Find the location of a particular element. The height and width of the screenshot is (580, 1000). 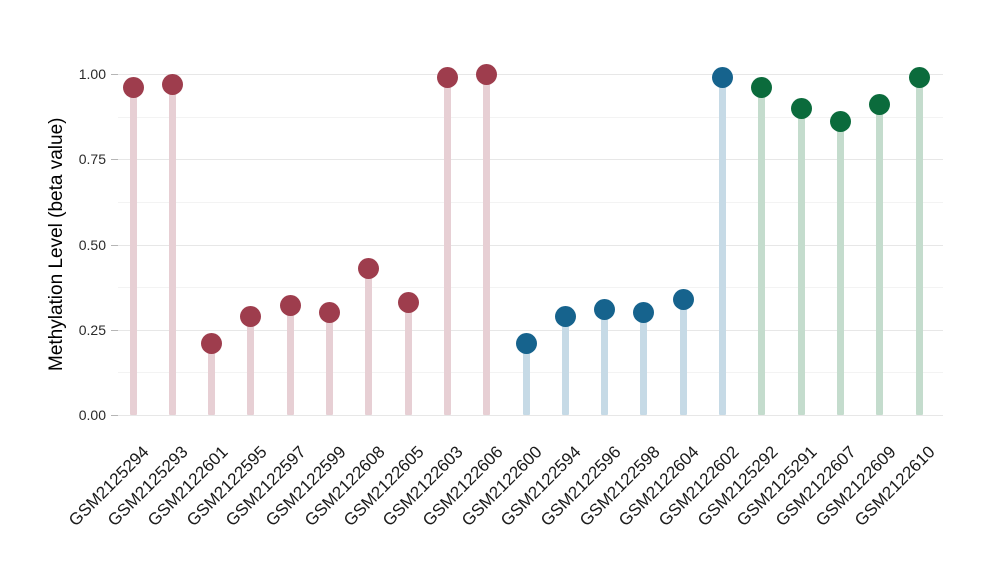

y-tick-label: 0.00 is located at coordinates (92, 415).